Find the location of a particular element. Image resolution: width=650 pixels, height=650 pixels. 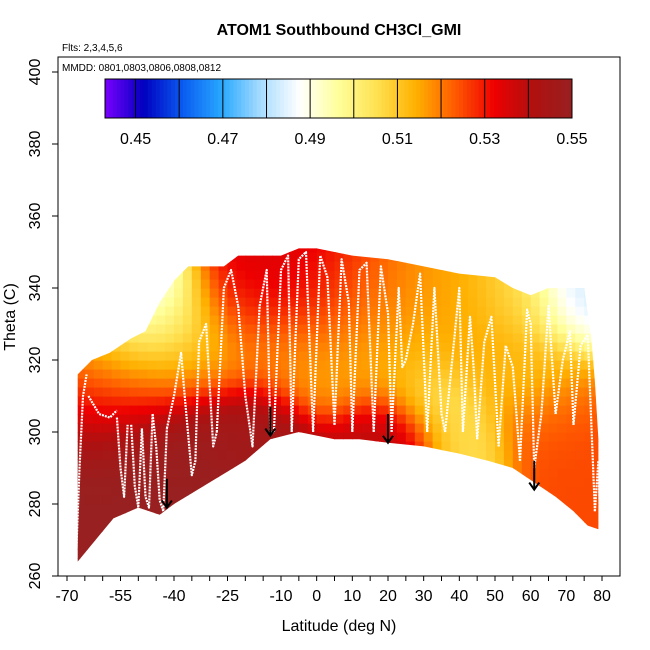

x-tick-label: -25 is located at coordinates (227, 596).